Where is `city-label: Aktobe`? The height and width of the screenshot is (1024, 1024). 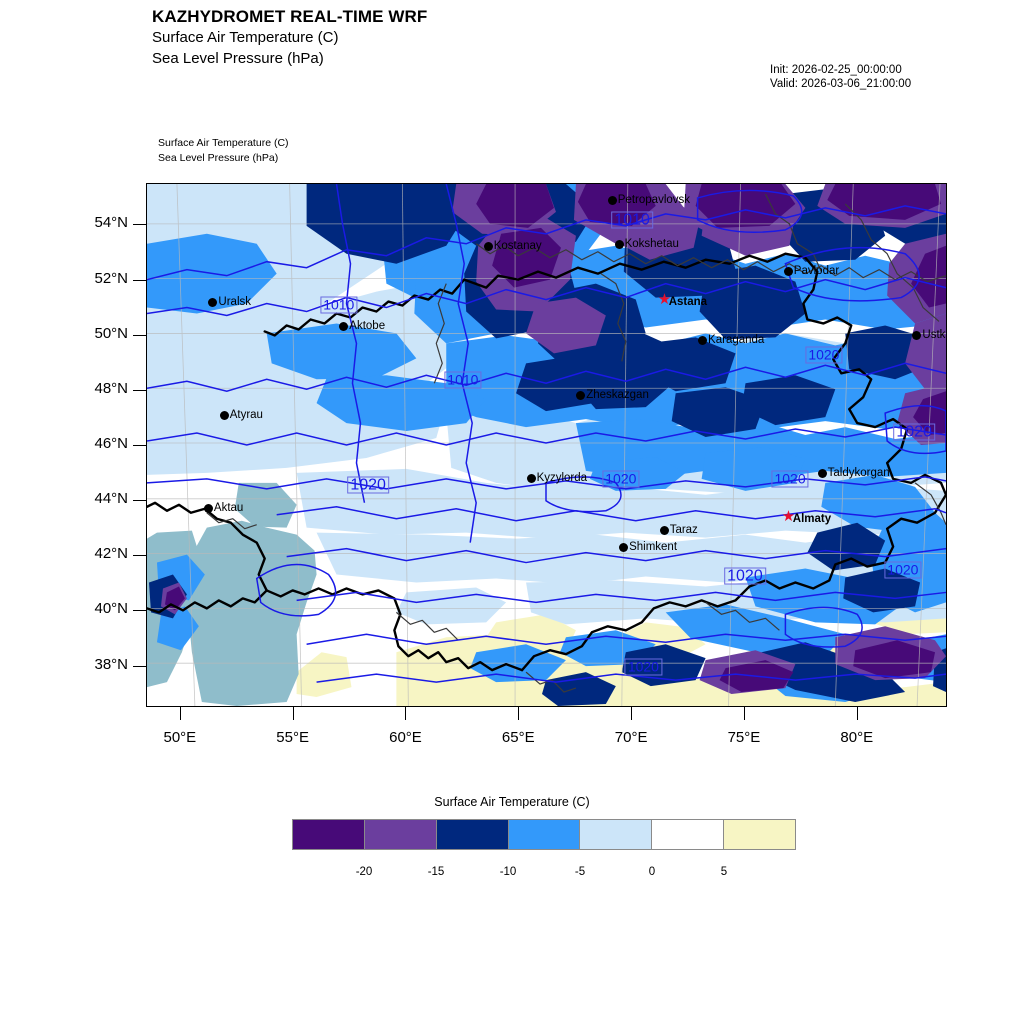
city-label: Aktobe is located at coordinates (367, 326).